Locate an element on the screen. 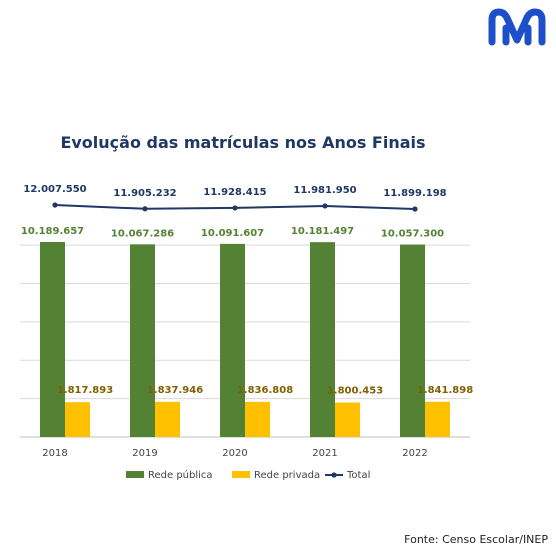 The image size is (556, 550). x-tick-label: 2019 is located at coordinates (144, 453).